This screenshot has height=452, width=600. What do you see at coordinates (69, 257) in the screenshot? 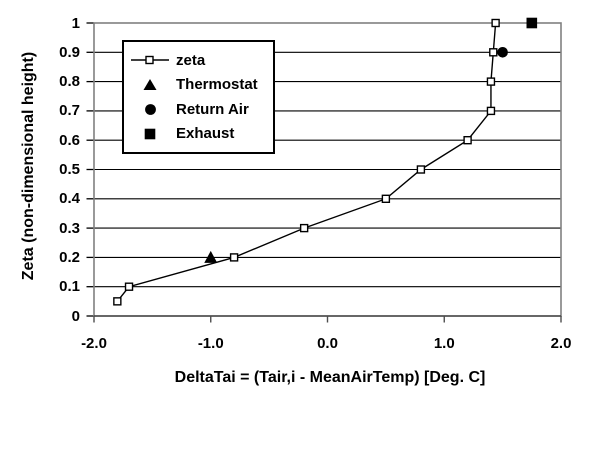
I see `y-tick-label: 0.2` at bounding box center [69, 257].